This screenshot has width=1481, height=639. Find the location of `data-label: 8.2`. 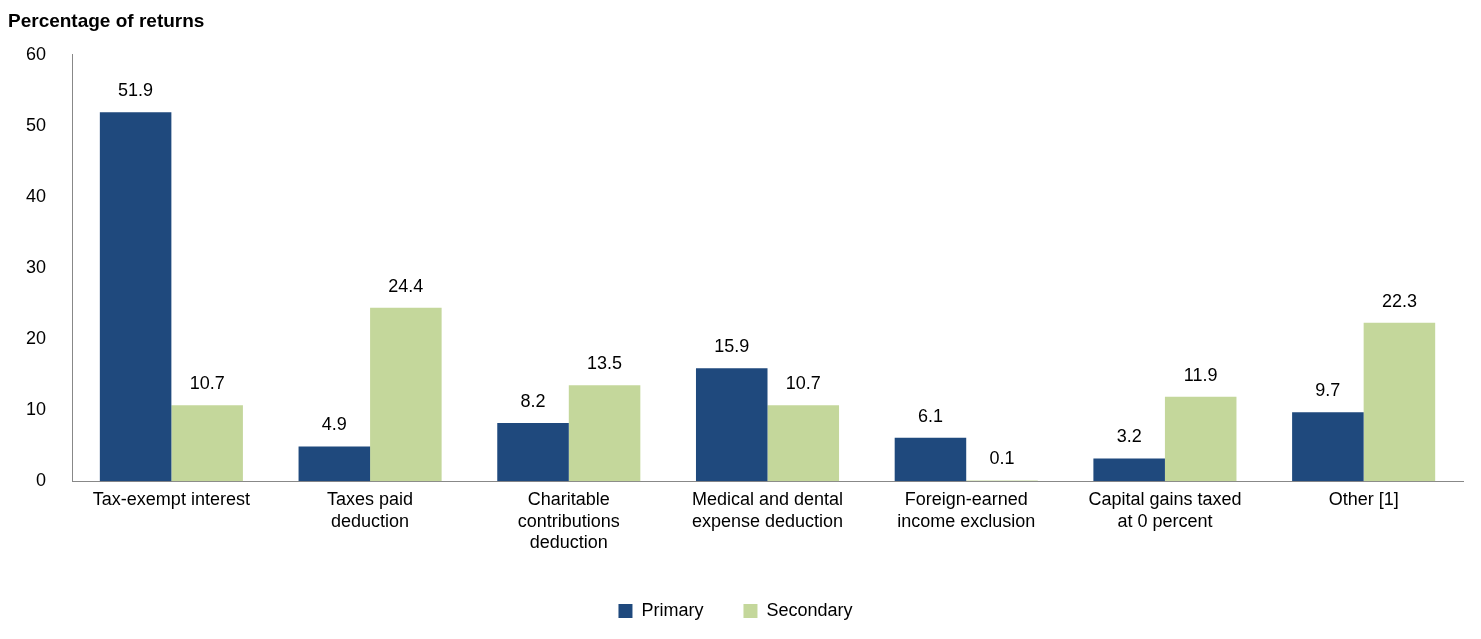

data-label: 8.2 is located at coordinates (533, 400).